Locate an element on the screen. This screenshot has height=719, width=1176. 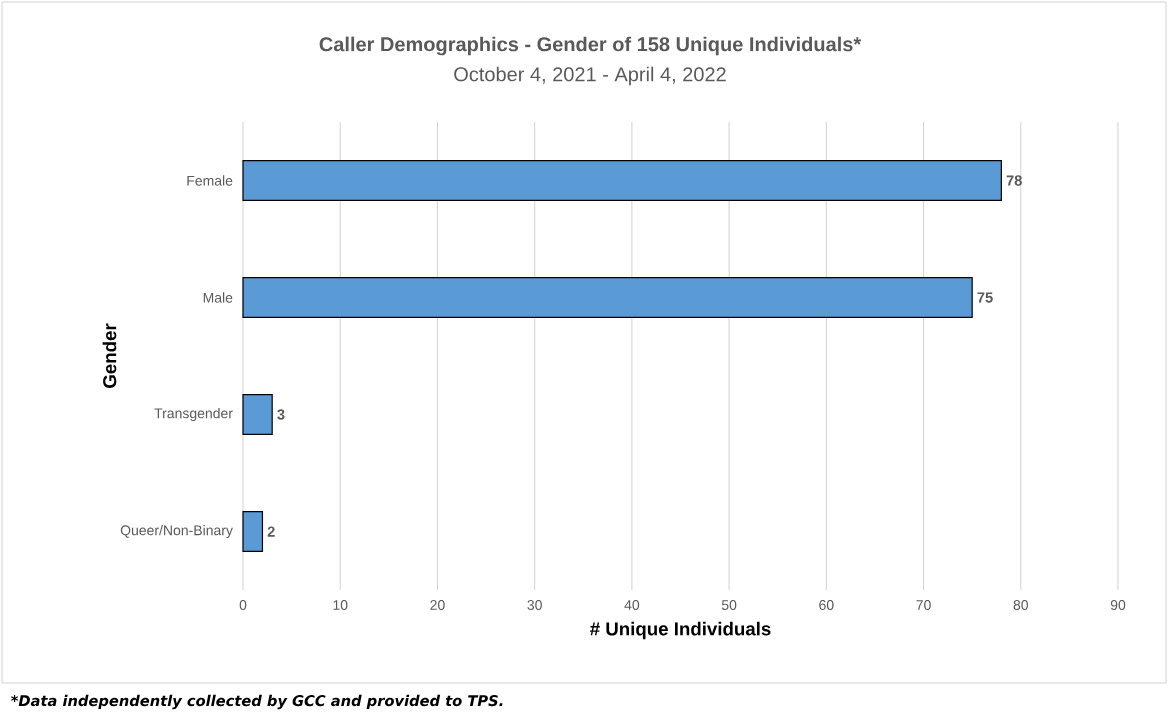
x-tick-label: 70 is located at coordinates (923, 605).